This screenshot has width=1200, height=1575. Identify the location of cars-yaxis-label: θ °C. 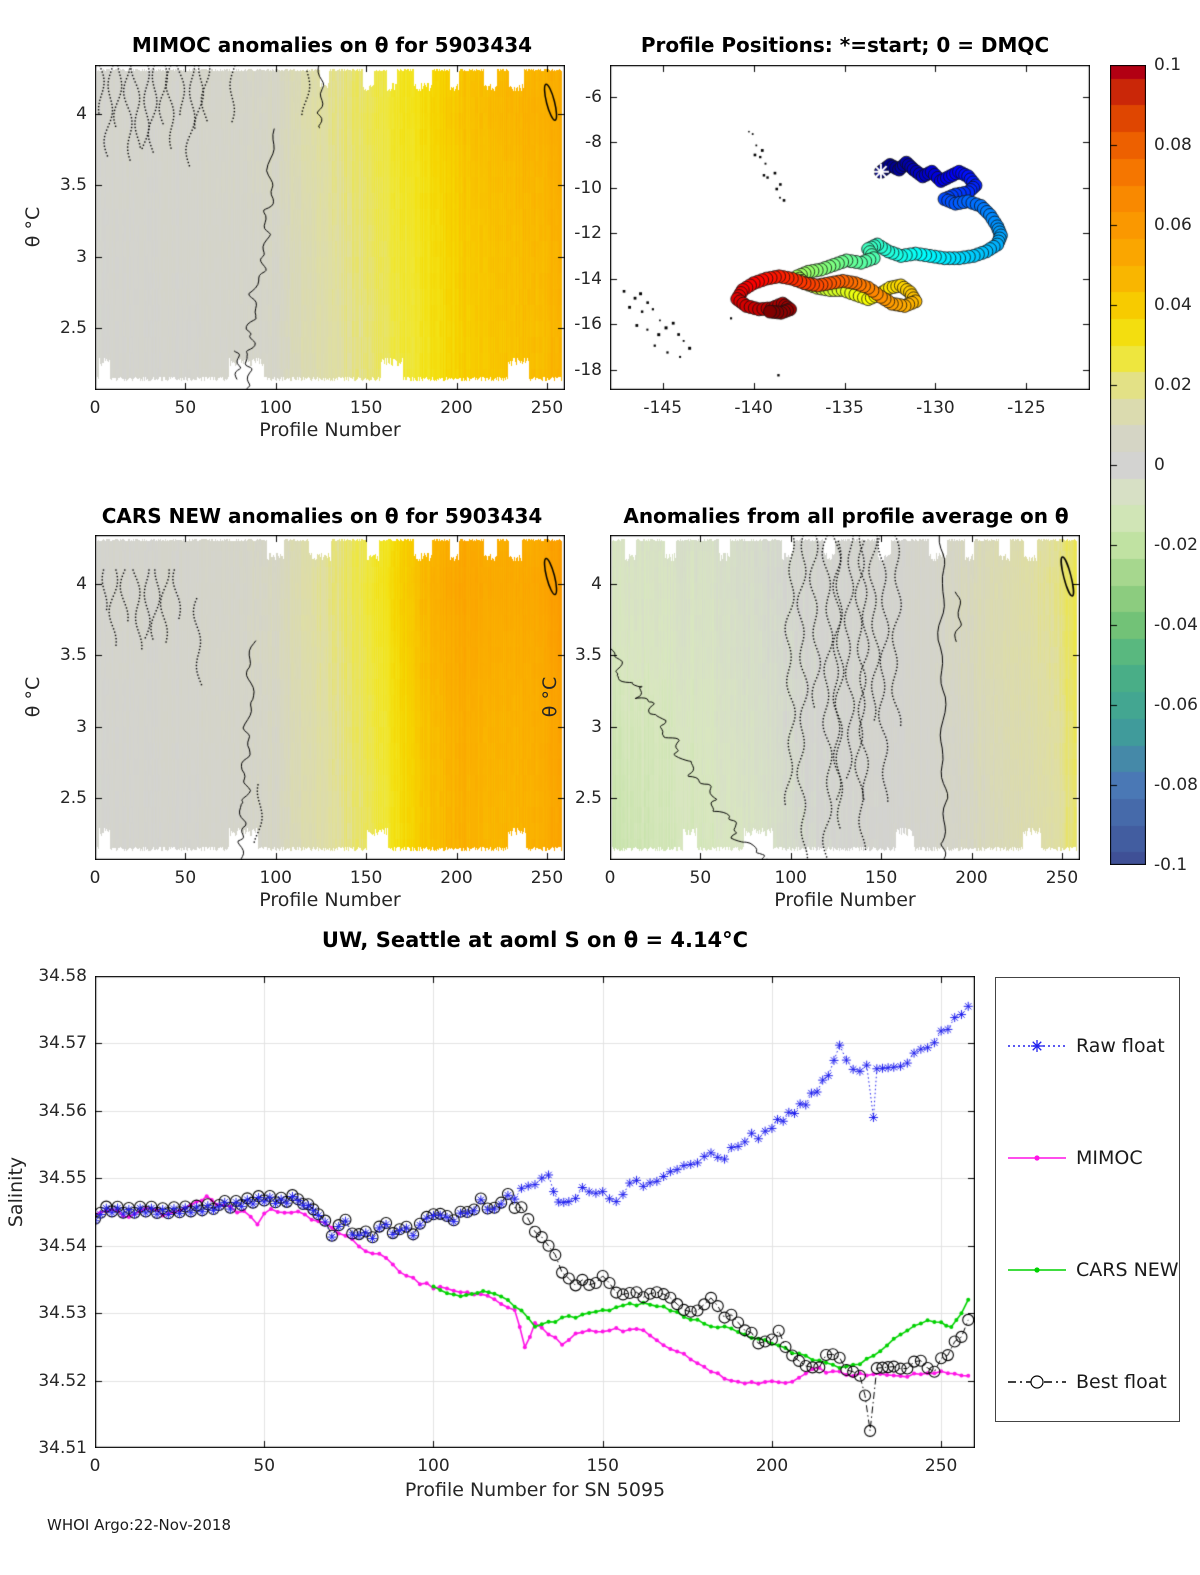
(33, 697).